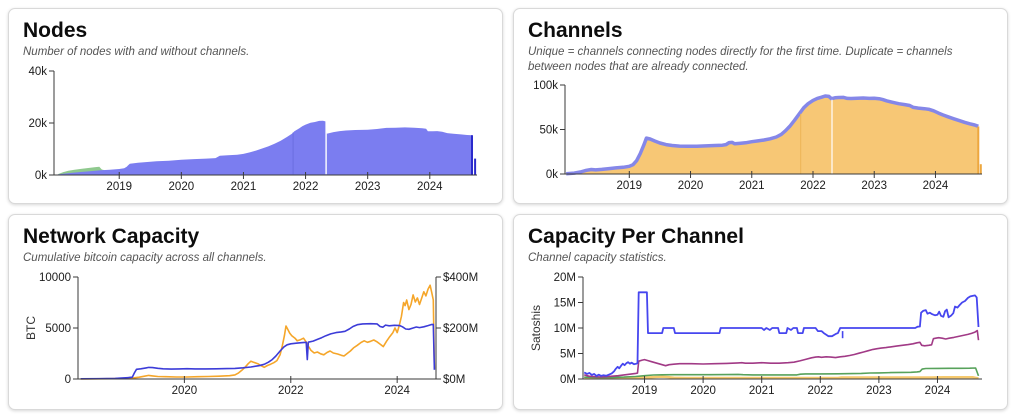 This screenshot has height=418, width=1016. I want to click on svg-text: 20M, so click(565, 278).